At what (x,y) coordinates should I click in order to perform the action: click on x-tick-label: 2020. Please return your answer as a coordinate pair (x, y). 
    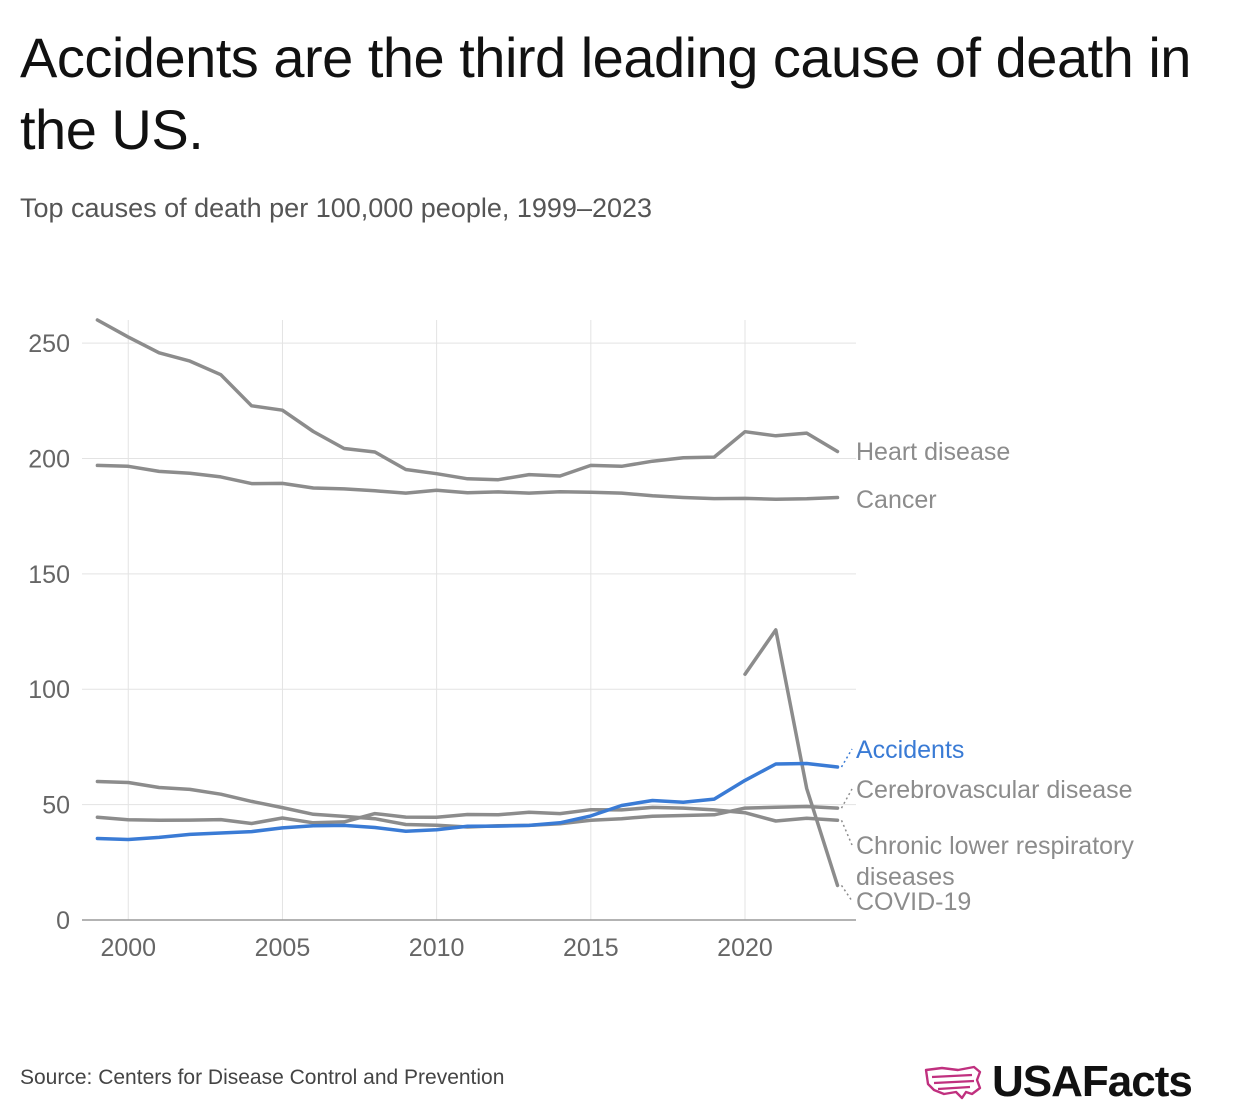
    Looking at the image, I should click on (745, 948).